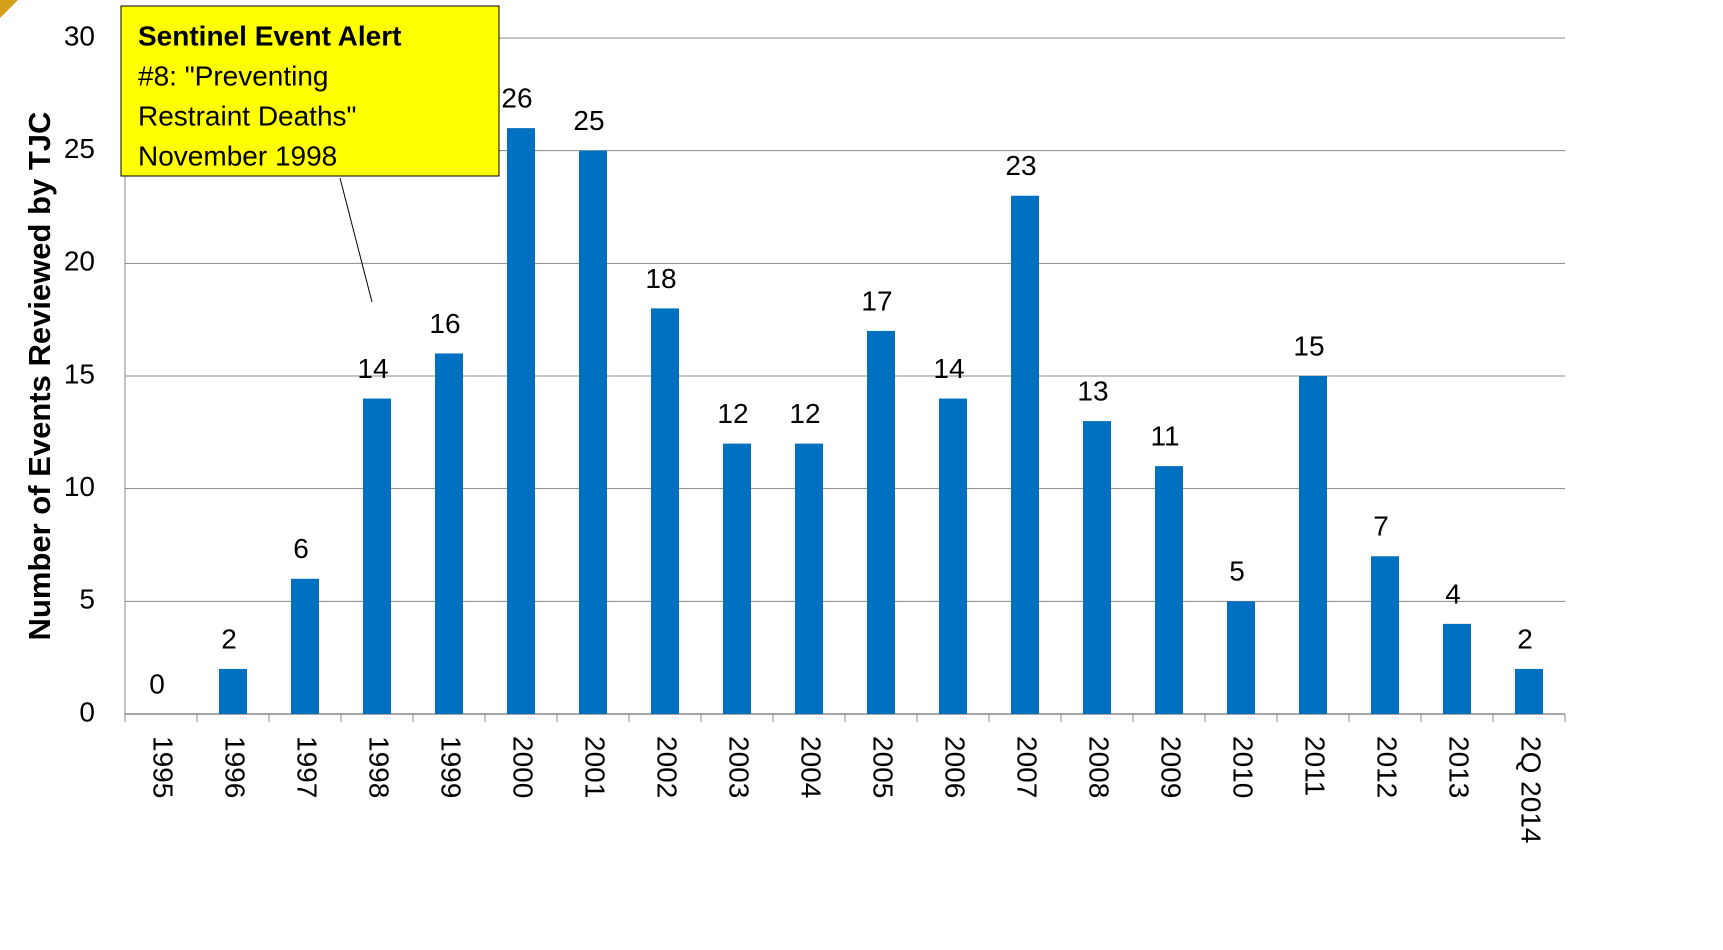  Describe the element at coordinates (660, 278) in the screenshot. I see `data-label: 18` at that location.